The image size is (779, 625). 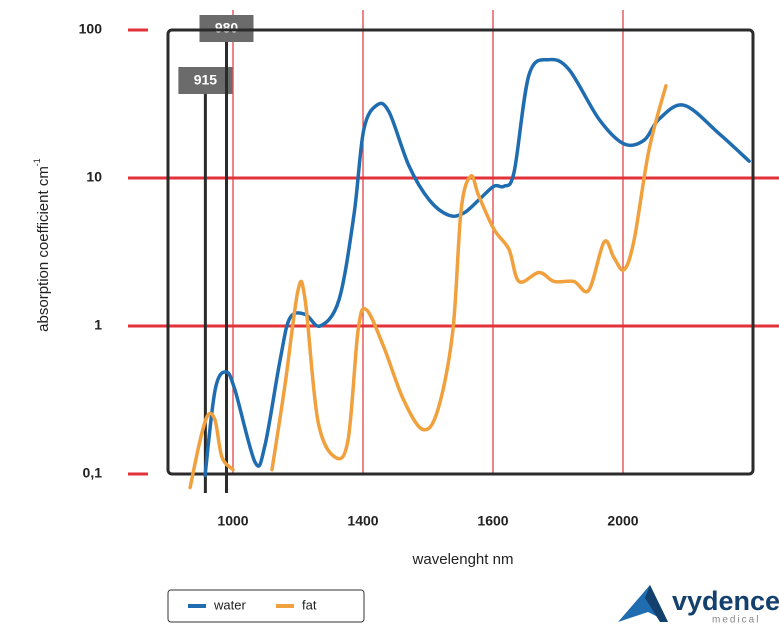 What do you see at coordinates (43, 249) in the screenshot?
I see `y-axis-label-text: absorption coefficient cm` at bounding box center [43, 249].